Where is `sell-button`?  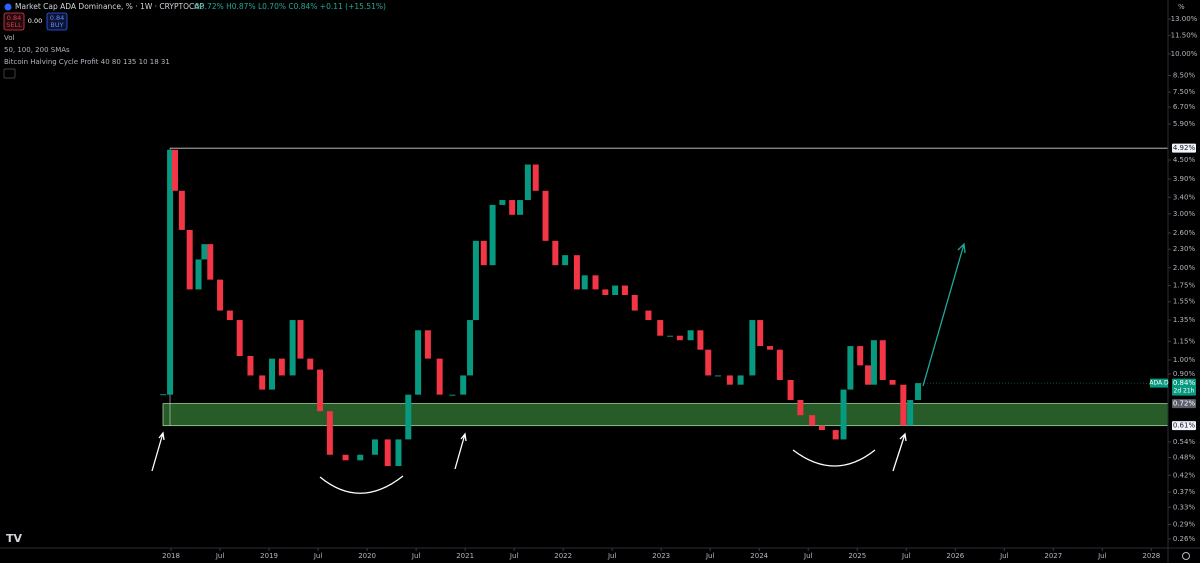
sell-button is located at coordinates (14, 21).